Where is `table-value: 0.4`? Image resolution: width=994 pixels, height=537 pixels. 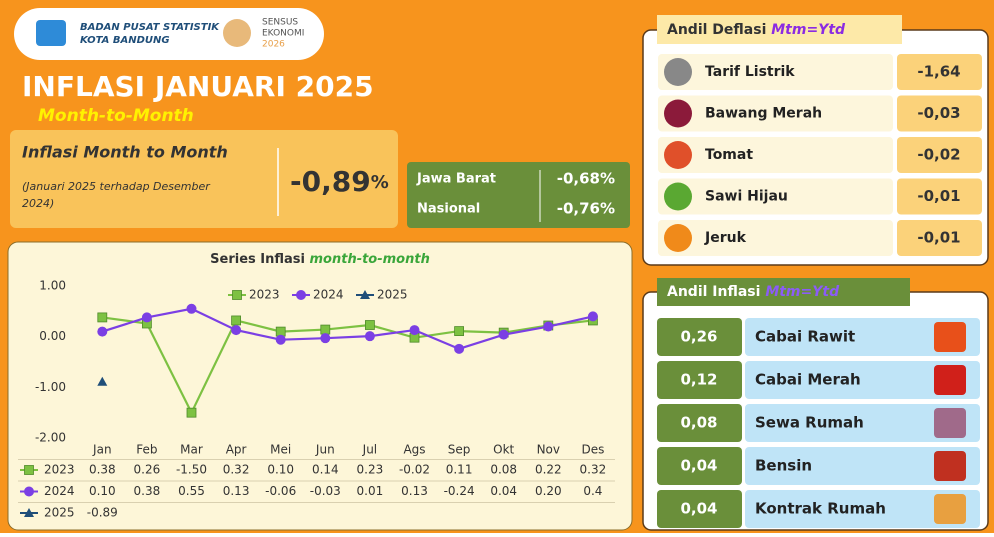
table-value: 0.4 is located at coordinates (592, 491).